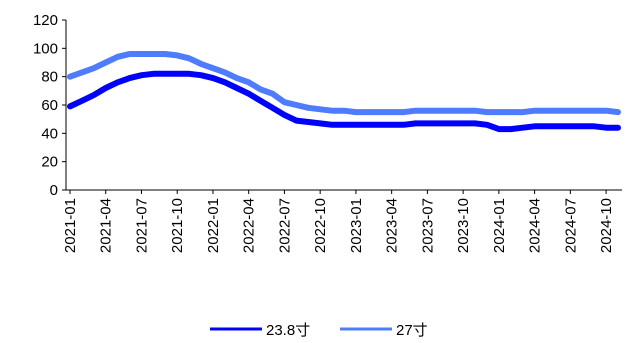  What do you see at coordinates (284, 225) in the screenshot?
I see `x-tick-label: 2022-07` at bounding box center [284, 225].